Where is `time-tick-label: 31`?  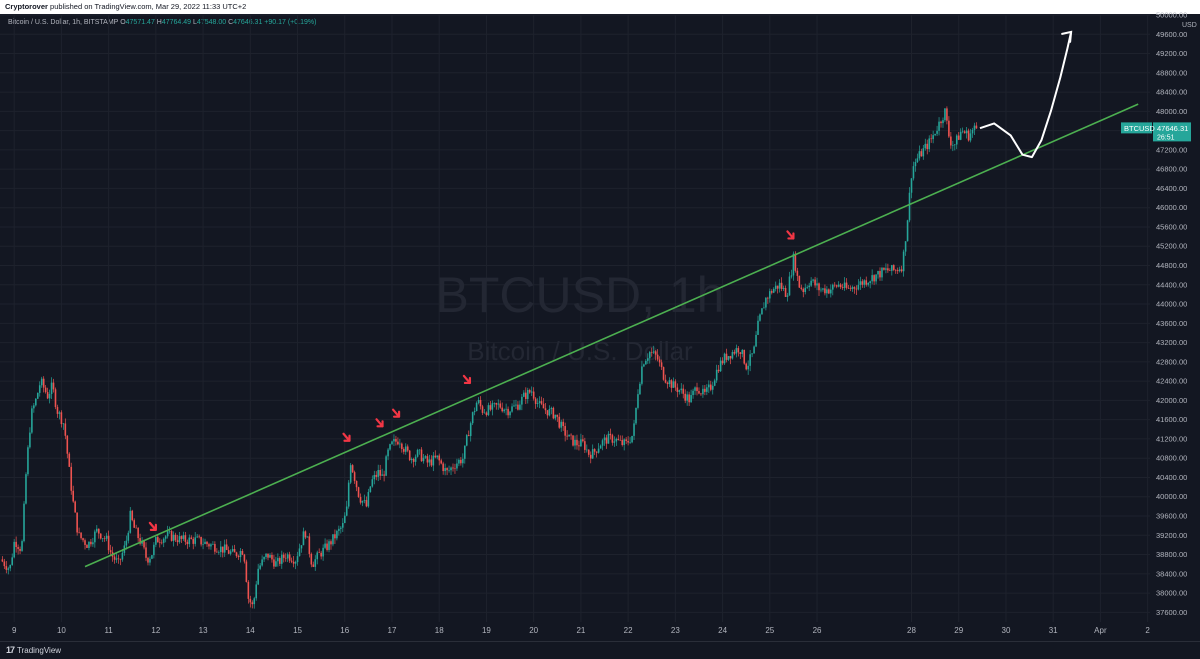
time-tick-label: 31 is located at coordinates (1053, 630).